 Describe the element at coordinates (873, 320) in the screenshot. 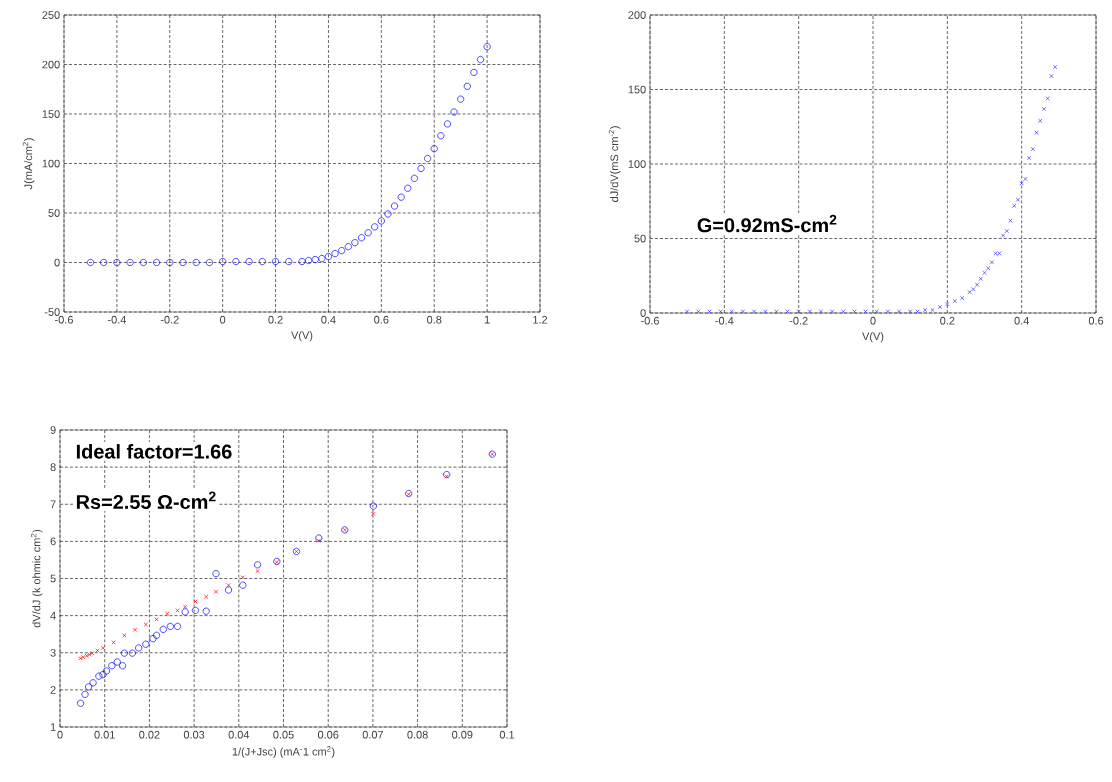

I see `x-tick-label: 0` at that location.